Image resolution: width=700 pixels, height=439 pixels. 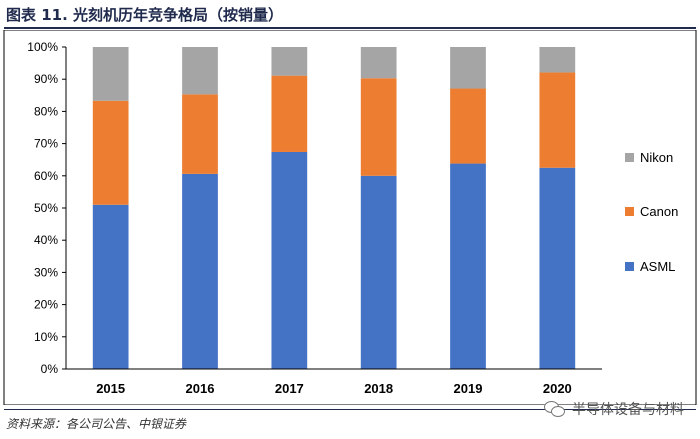 What do you see at coordinates (46, 79) in the screenshot?
I see `y-tick-label: 90%` at bounding box center [46, 79].